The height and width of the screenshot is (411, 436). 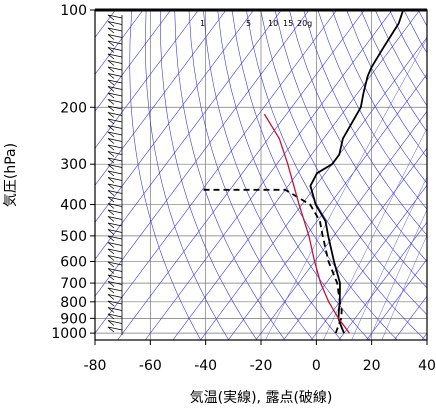 I want to click on y-tick-label: 300, so click(x=73, y=165).